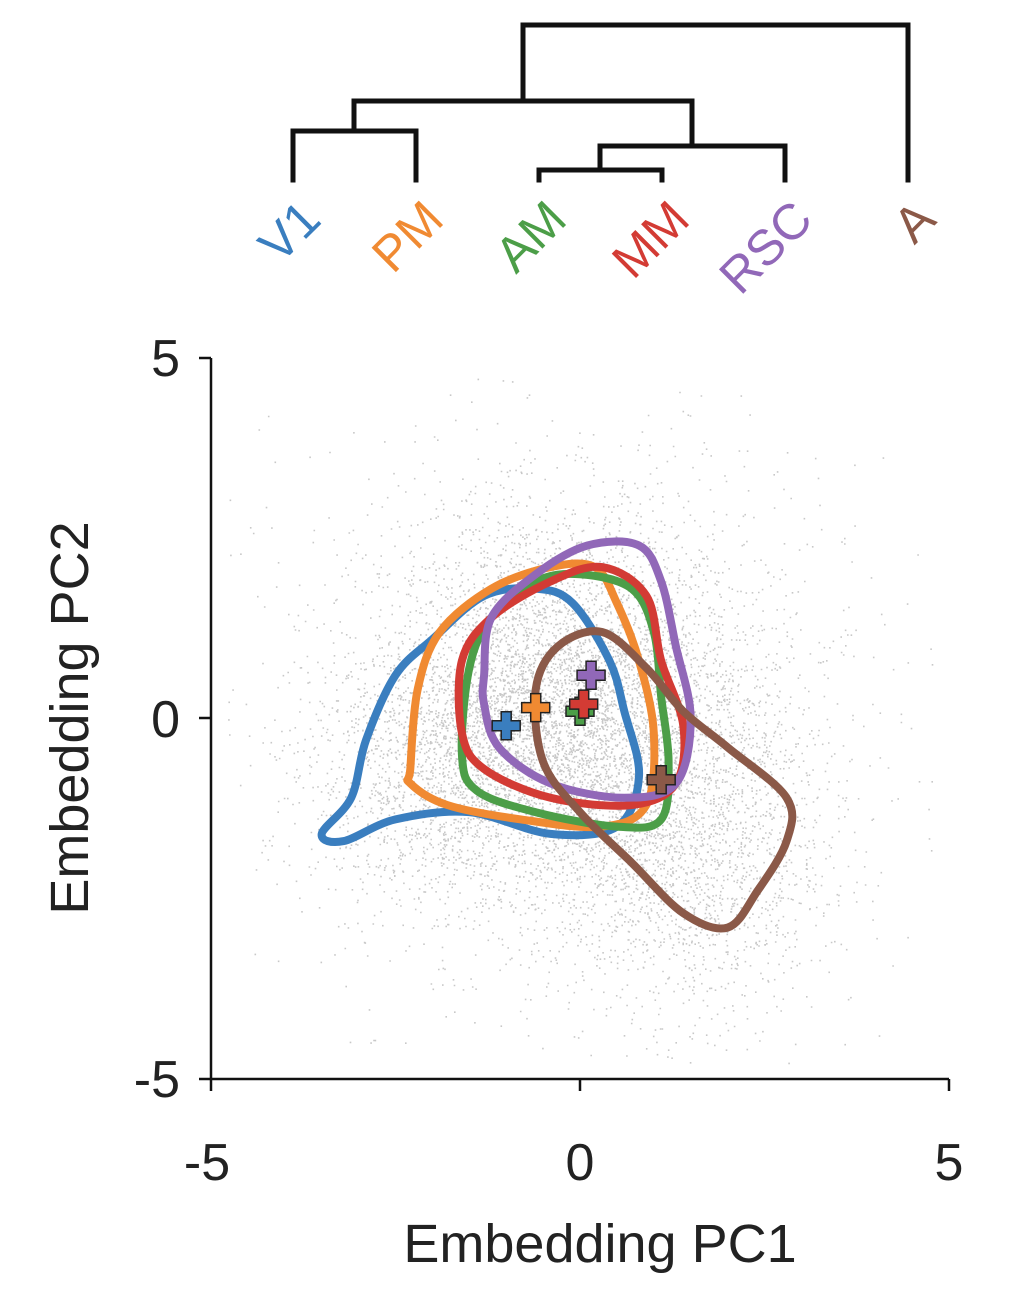  What do you see at coordinates (165, 720) in the screenshot?
I see `y-tick-label-0: 0` at bounding box center [165, 720].